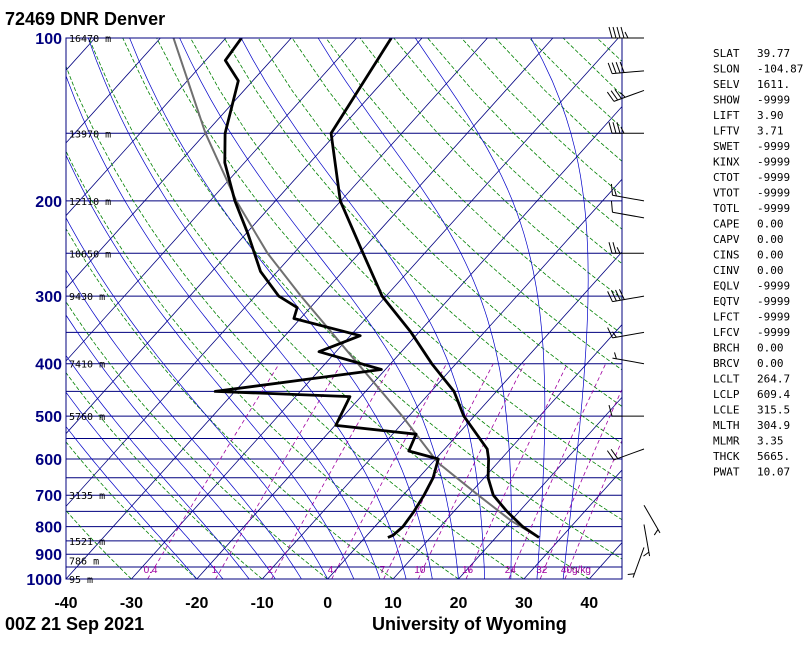  Describe the element at coordinates (567, 570) in the screenshot. I see `mixing-ratio-label: 40` at that location.